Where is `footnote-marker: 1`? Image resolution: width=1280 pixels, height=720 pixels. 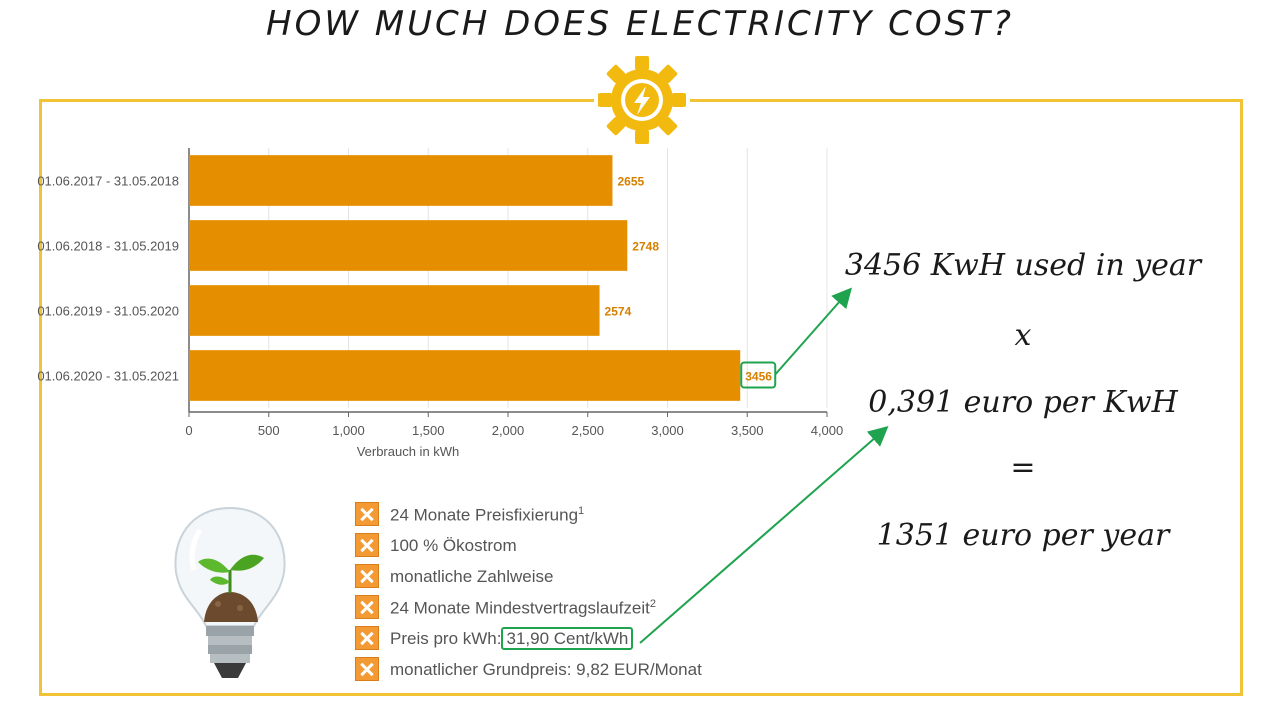 footnote-marker: 1 is located at coordinates (581, 511).